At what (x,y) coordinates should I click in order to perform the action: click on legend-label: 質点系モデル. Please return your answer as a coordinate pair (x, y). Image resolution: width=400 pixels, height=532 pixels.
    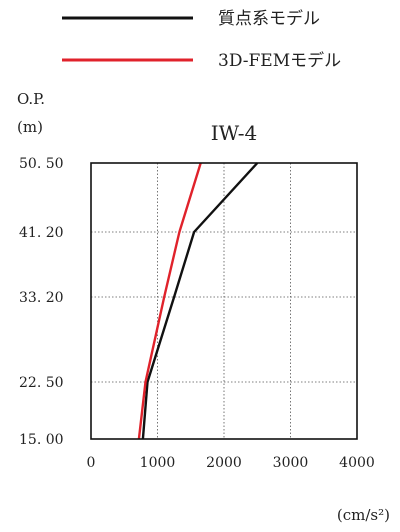
    Looking at the image, I should click on (269, 18).